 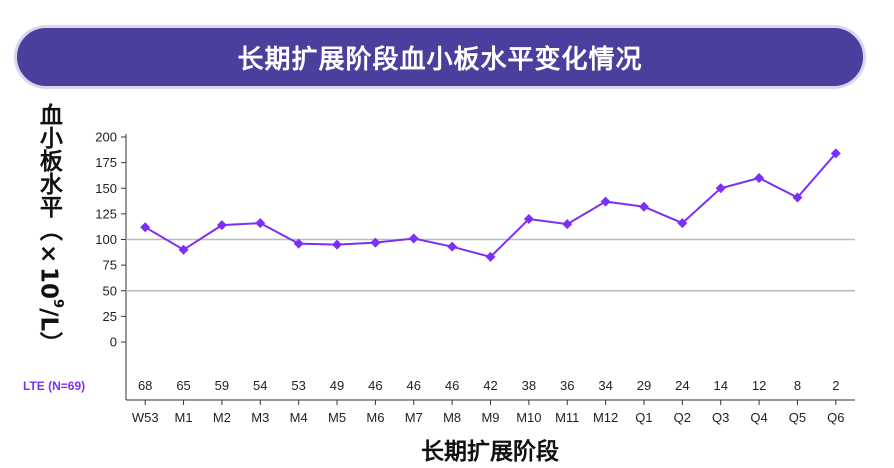 What do you see at coordinates (797, 385) in the screenshot?
I see `n-value: 8` at bounding box center [797, 385].